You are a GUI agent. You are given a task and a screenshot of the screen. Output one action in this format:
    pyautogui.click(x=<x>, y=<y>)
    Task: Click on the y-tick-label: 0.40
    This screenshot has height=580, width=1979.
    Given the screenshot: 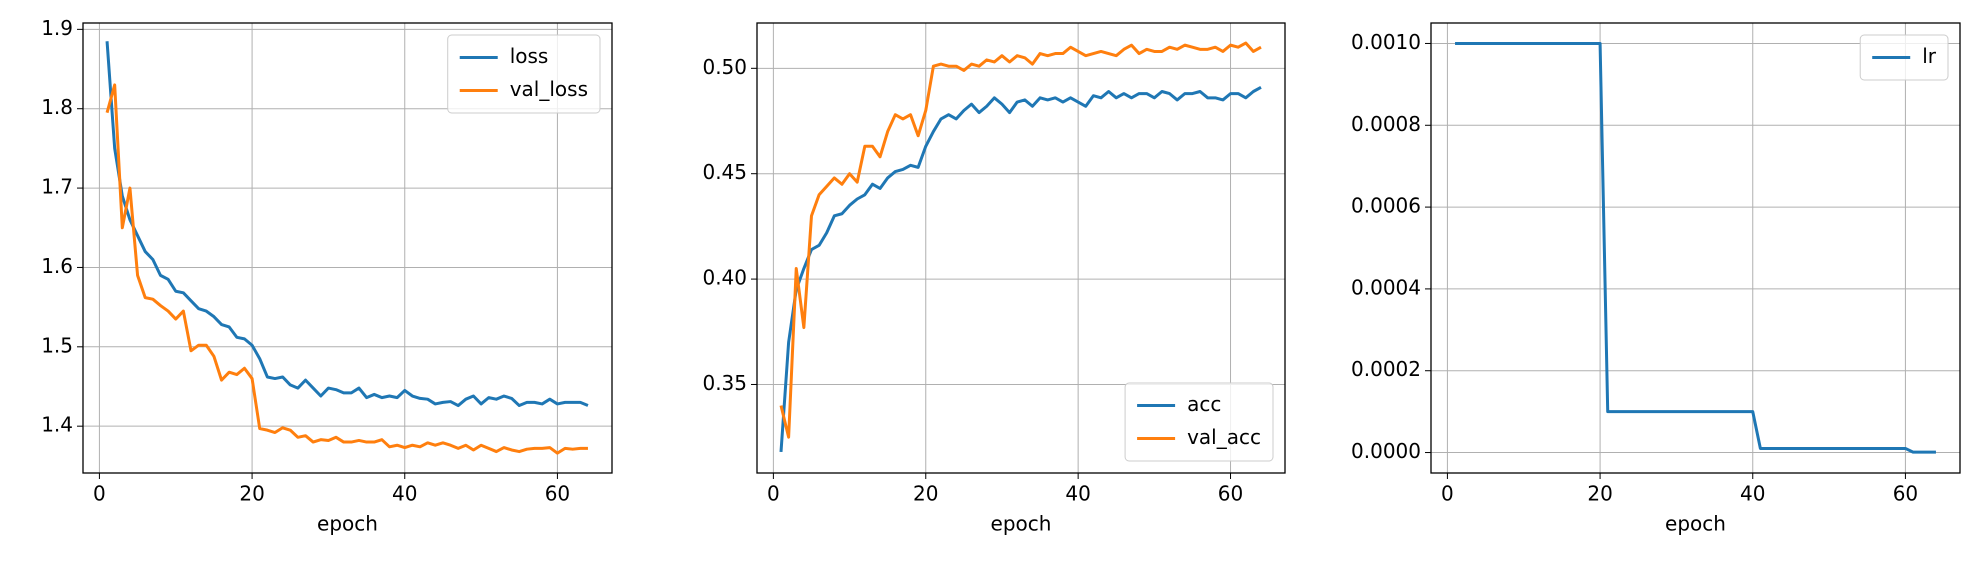 What is the action you would take?
    pyautogui.click(x=724, y=278)
    